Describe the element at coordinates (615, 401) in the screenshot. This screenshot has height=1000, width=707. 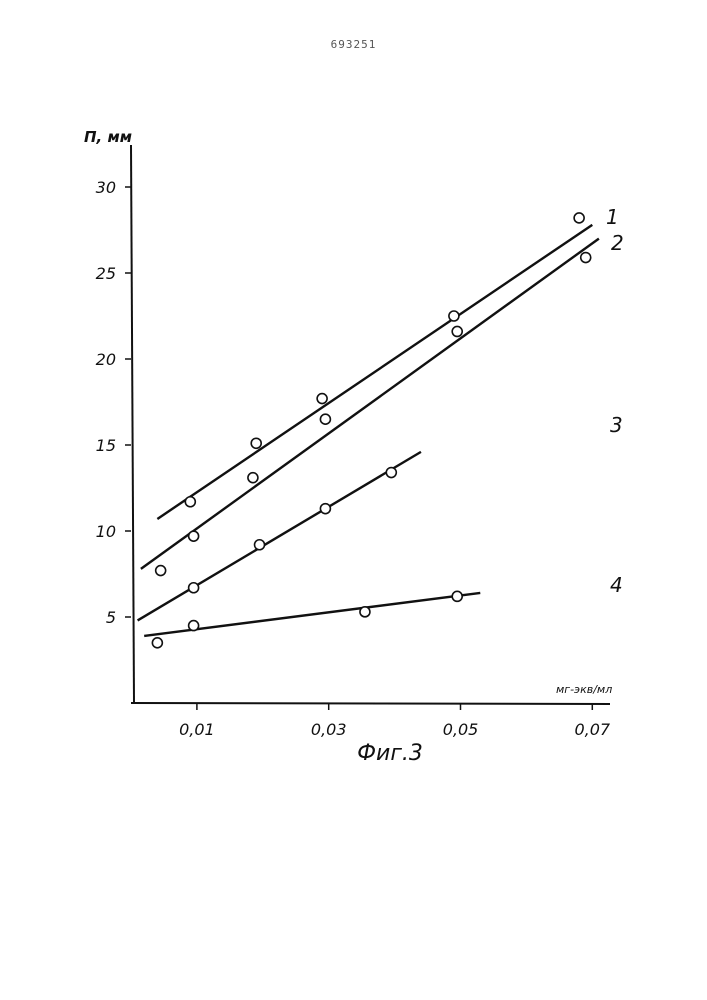
I see `series-number-labels: 12 3 4` at that location.